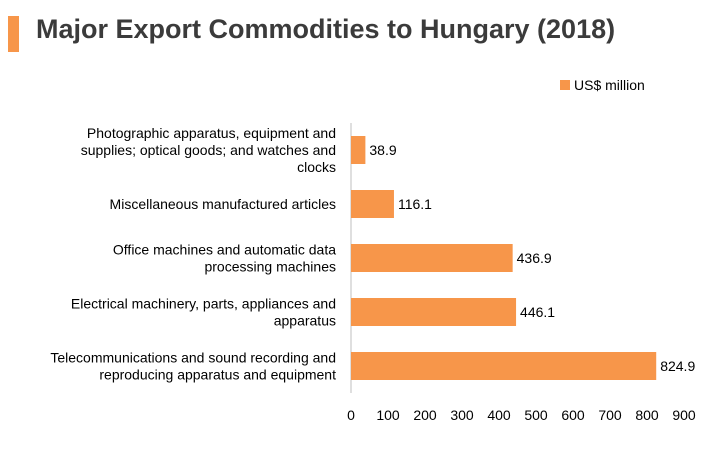 The width and height of the screenshot is (720, 450). What do you see at coordinates (565, 85) in the screenshot?
I see `legend-swatch` at bounding box center [565, 85].